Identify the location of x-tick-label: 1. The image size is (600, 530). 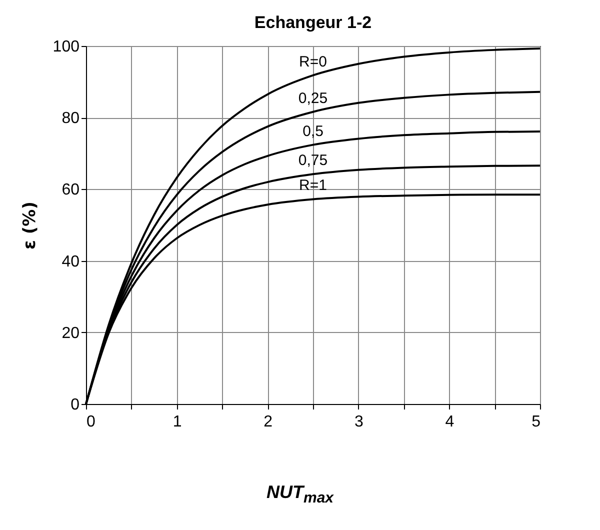
(177, 422).